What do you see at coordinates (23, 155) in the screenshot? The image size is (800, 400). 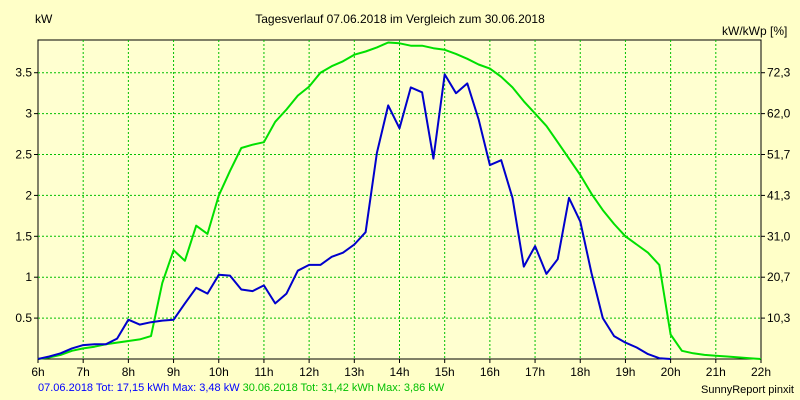 I see `y-tick-label-left: 2.5` at bounding box center [23, 155].